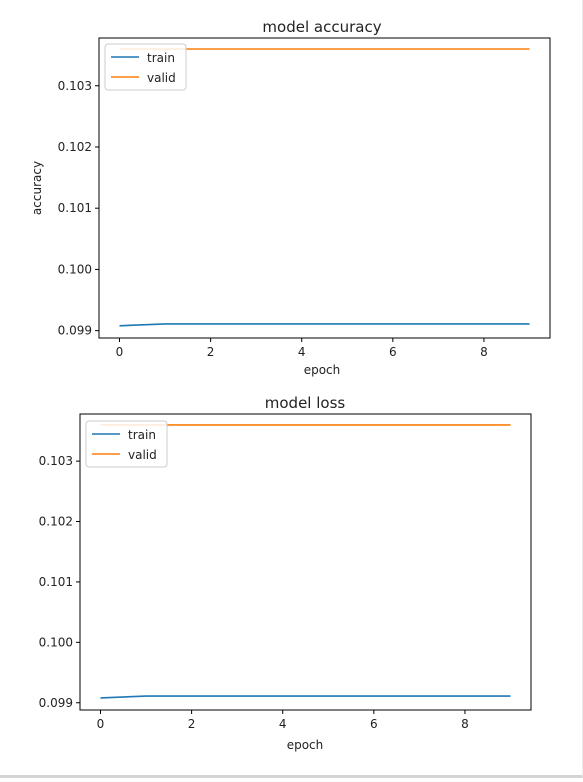 The image size is (583, 782). What do you see at coordinates (37, 188) in the screenshot?
I see `y-axis-label: accuracy` at bounding box center [37, 188].